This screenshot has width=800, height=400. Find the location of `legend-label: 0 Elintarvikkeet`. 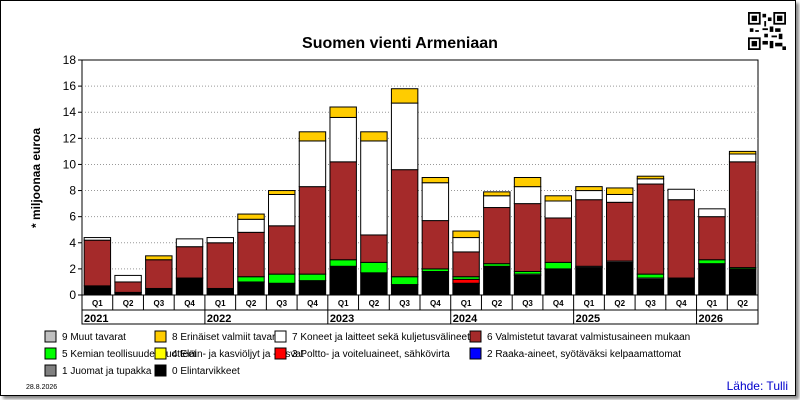

legend-label: 0 Elintarvikkeet is located at coordinates (206, 371).